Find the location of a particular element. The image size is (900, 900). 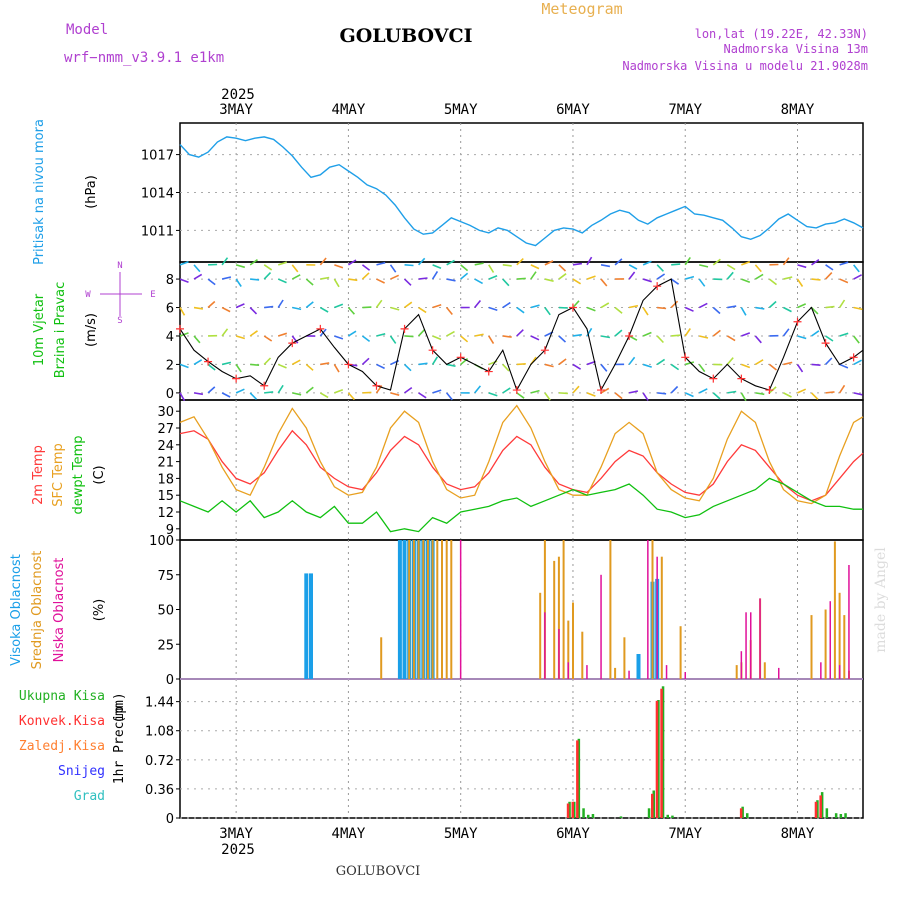

y-tick-label: 27 is located at coordinates (165, 429).